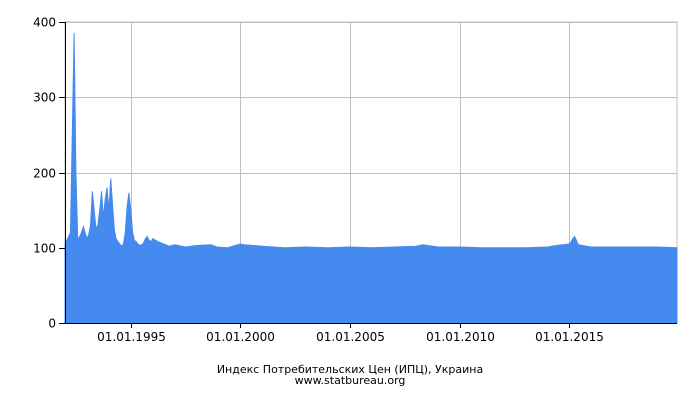  Describe the element at coordinates (350, 380) in the screenshot. I see `chart-source-link: www.statbureau.org` at that location.